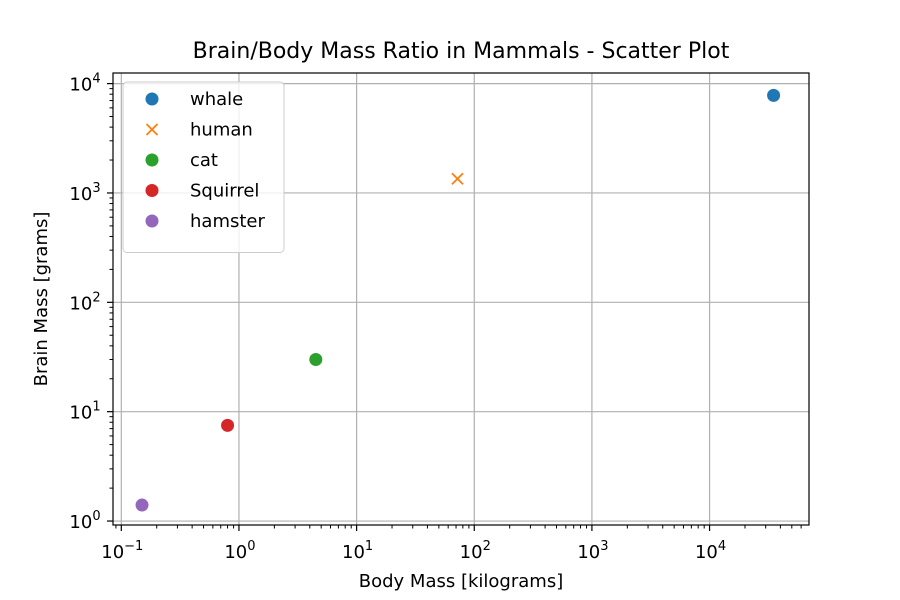 The height and width of the screenshot is (600, 900). I want to click on legend-marker-squirrel, so click(152, 190).